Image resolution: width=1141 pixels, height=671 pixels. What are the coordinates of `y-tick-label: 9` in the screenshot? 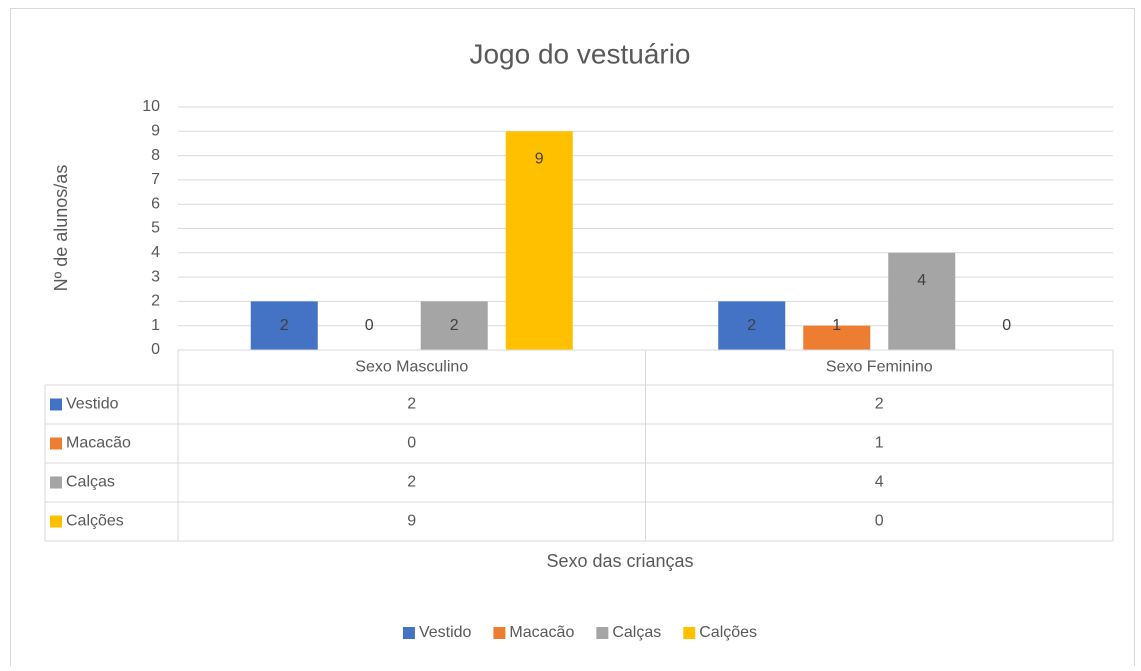 It's located at (155, 131).